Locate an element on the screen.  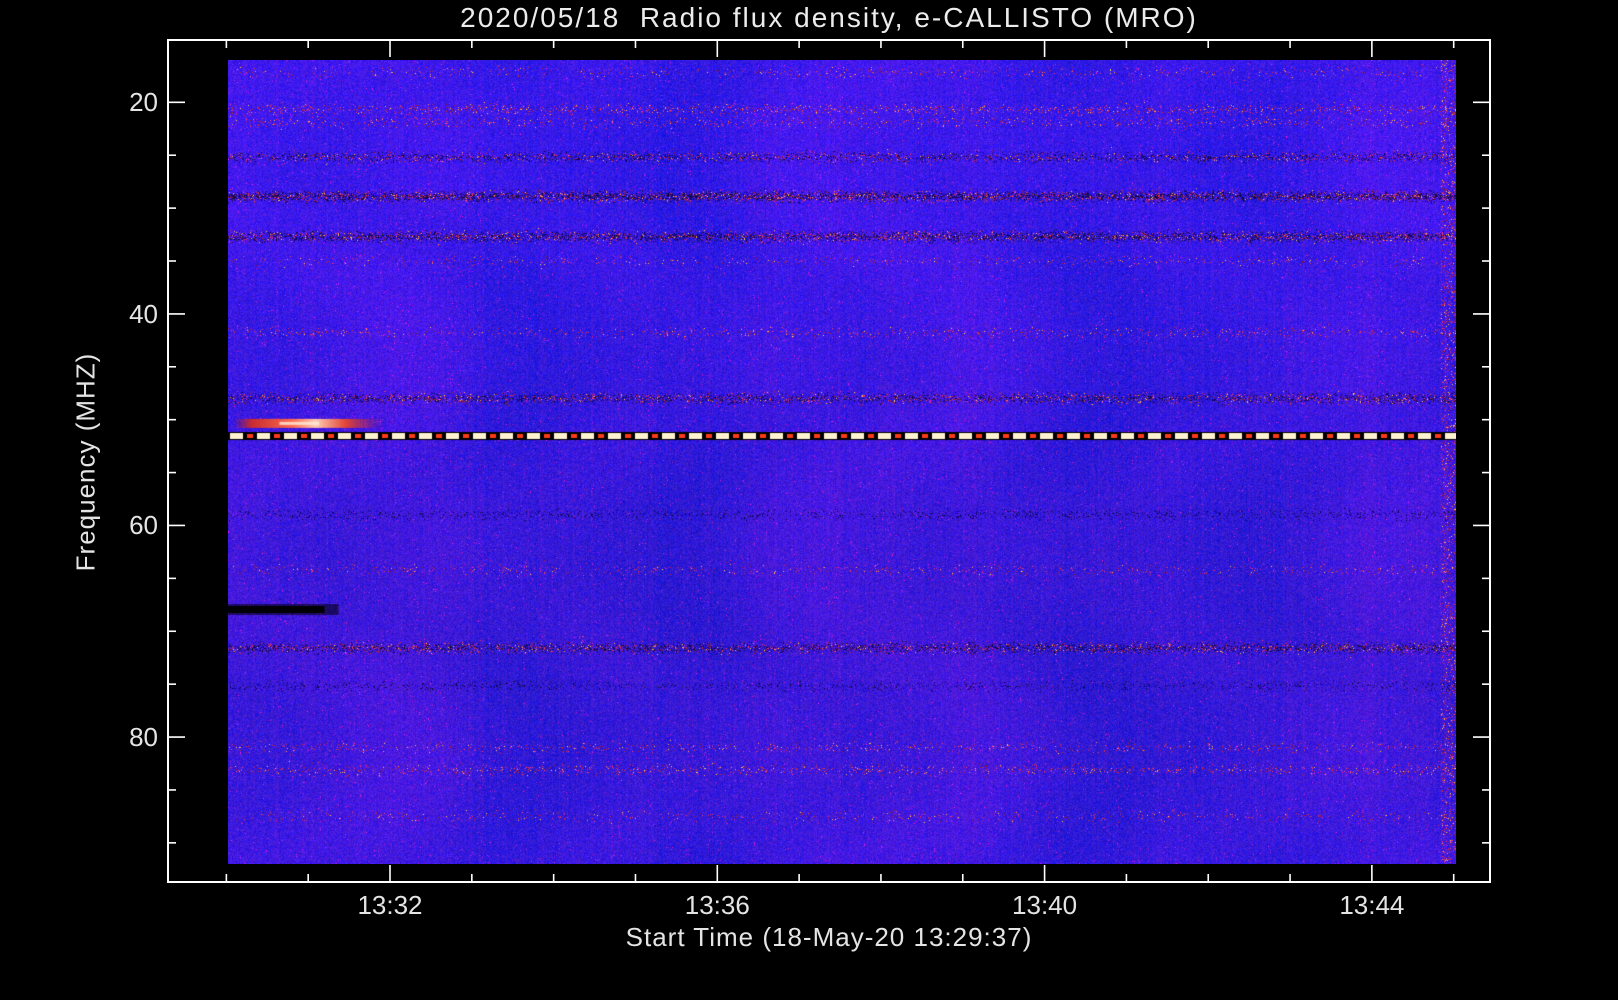
x-tick-label: 13:44 is located at coordinates (1372, 905).